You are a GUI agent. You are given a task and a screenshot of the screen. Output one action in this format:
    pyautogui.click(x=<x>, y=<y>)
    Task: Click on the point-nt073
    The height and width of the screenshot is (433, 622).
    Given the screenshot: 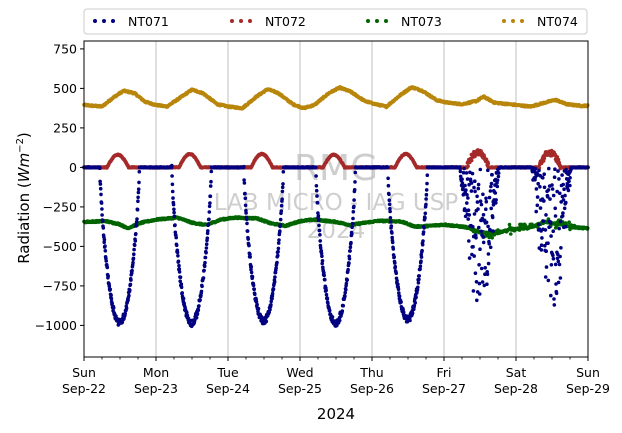 What is the action you would take?
    pyautogui.click(x=492, y=238)
    